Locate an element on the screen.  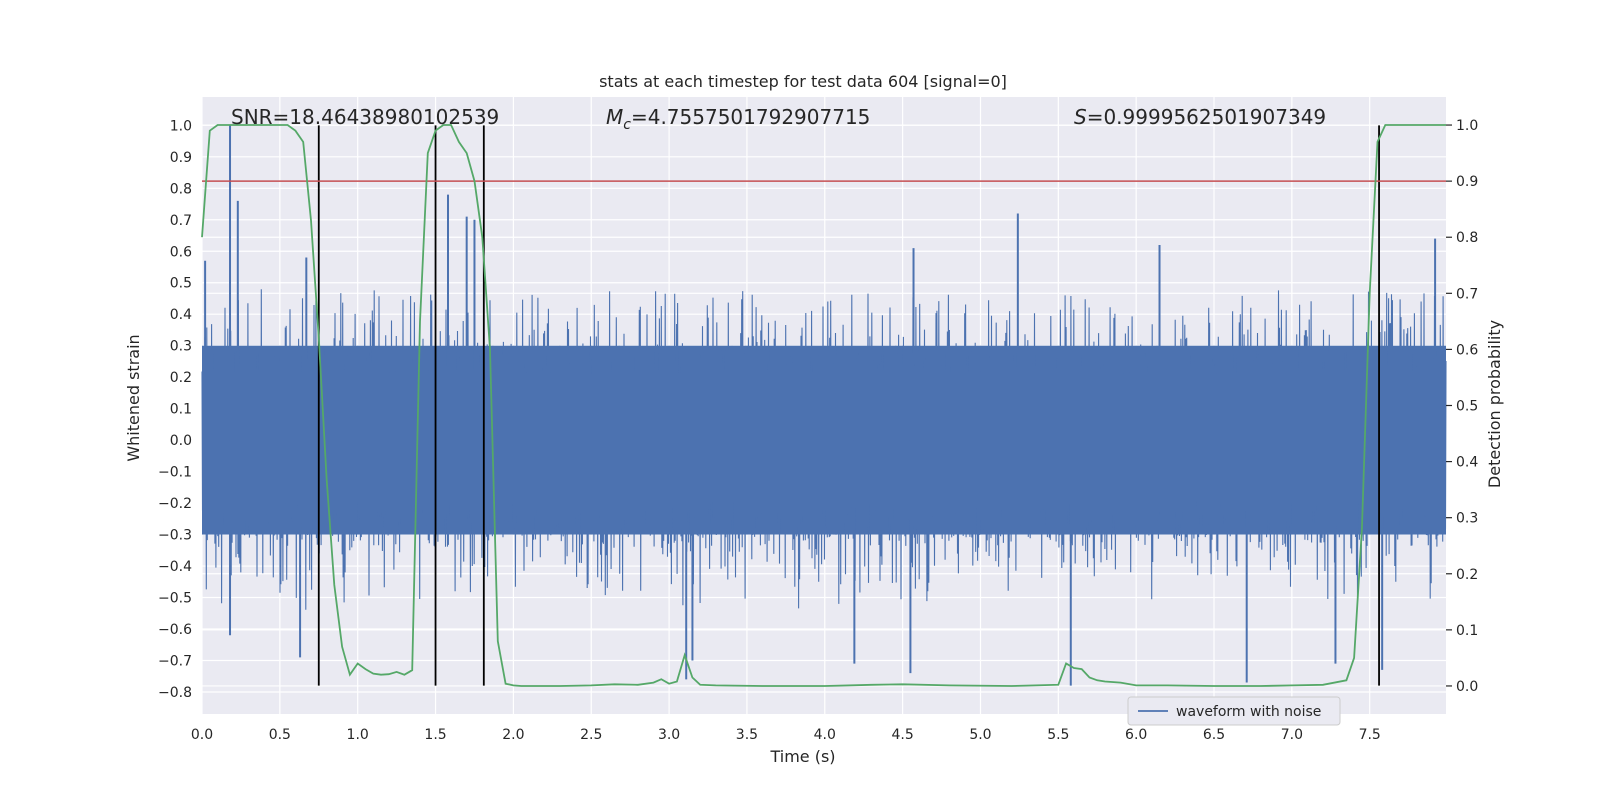
y2-axis-ticks: 0.0 0.1 0.2 0.3 0.4 0.5 0.6 0.7 0.8 0.9 1.0 is located at coordinates (1462, 406).